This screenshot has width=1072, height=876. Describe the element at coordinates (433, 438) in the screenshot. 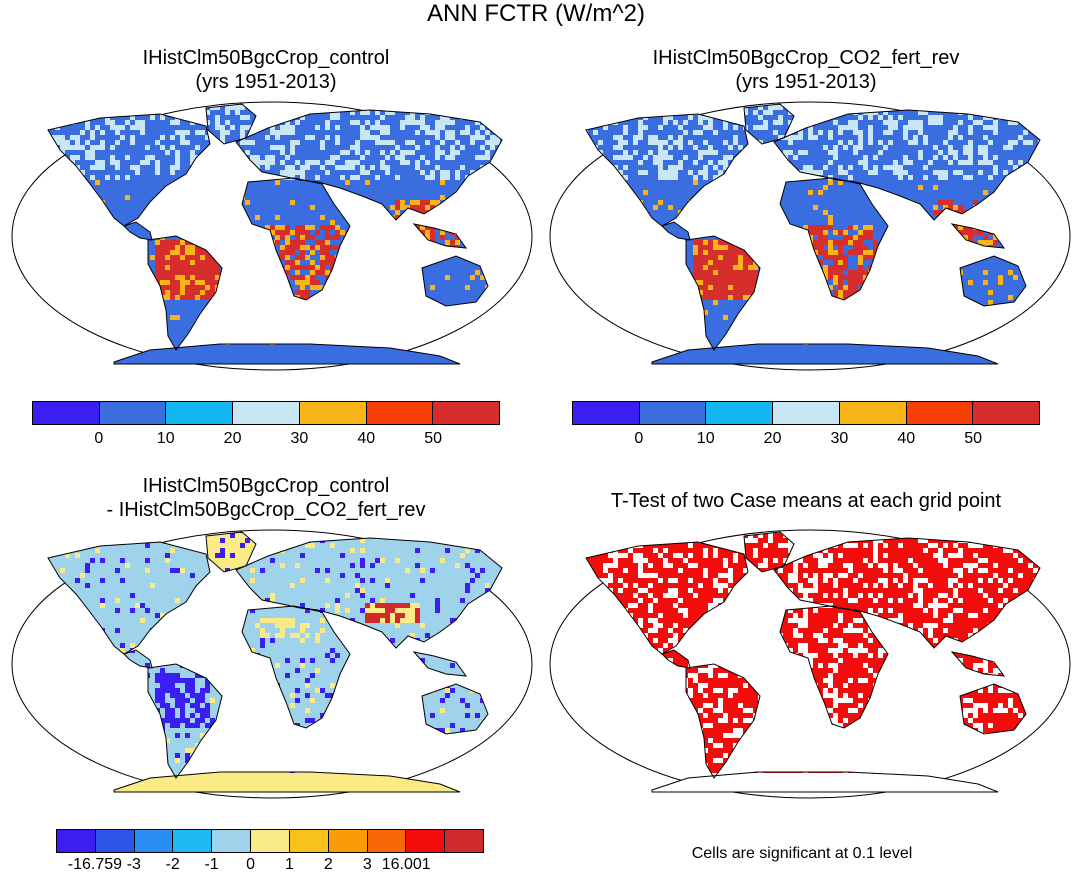

I see `colorbar-control-tick-label: 50` at that location.